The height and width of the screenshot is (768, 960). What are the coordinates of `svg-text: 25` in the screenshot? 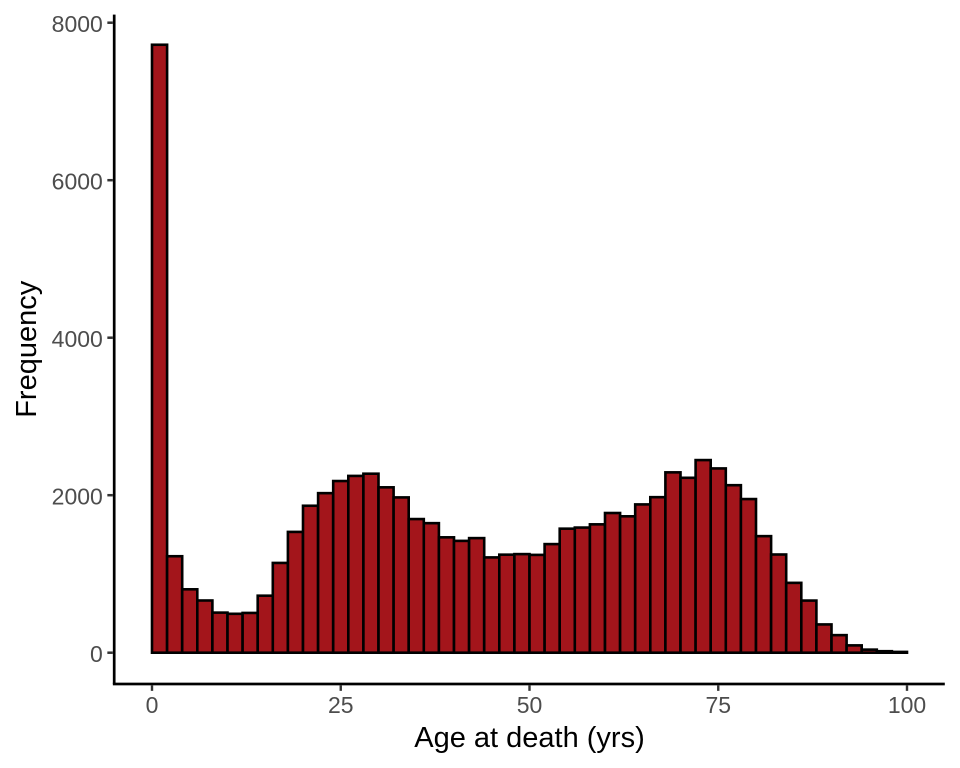 It's located at (341, 705).